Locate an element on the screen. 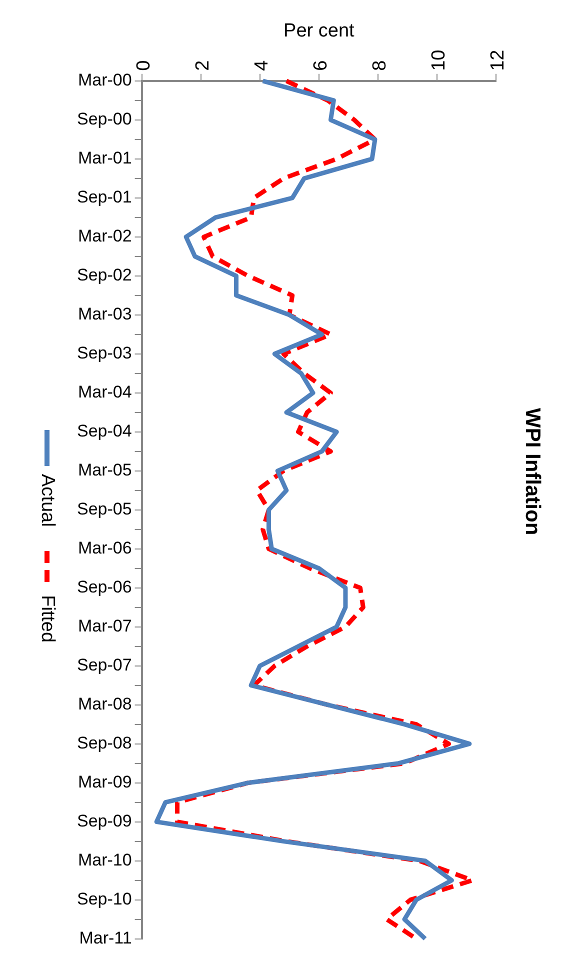 The height and width of the screenshot is (960, 582). y-tick-label: Mar-10 is located at coordinates (105, 860).